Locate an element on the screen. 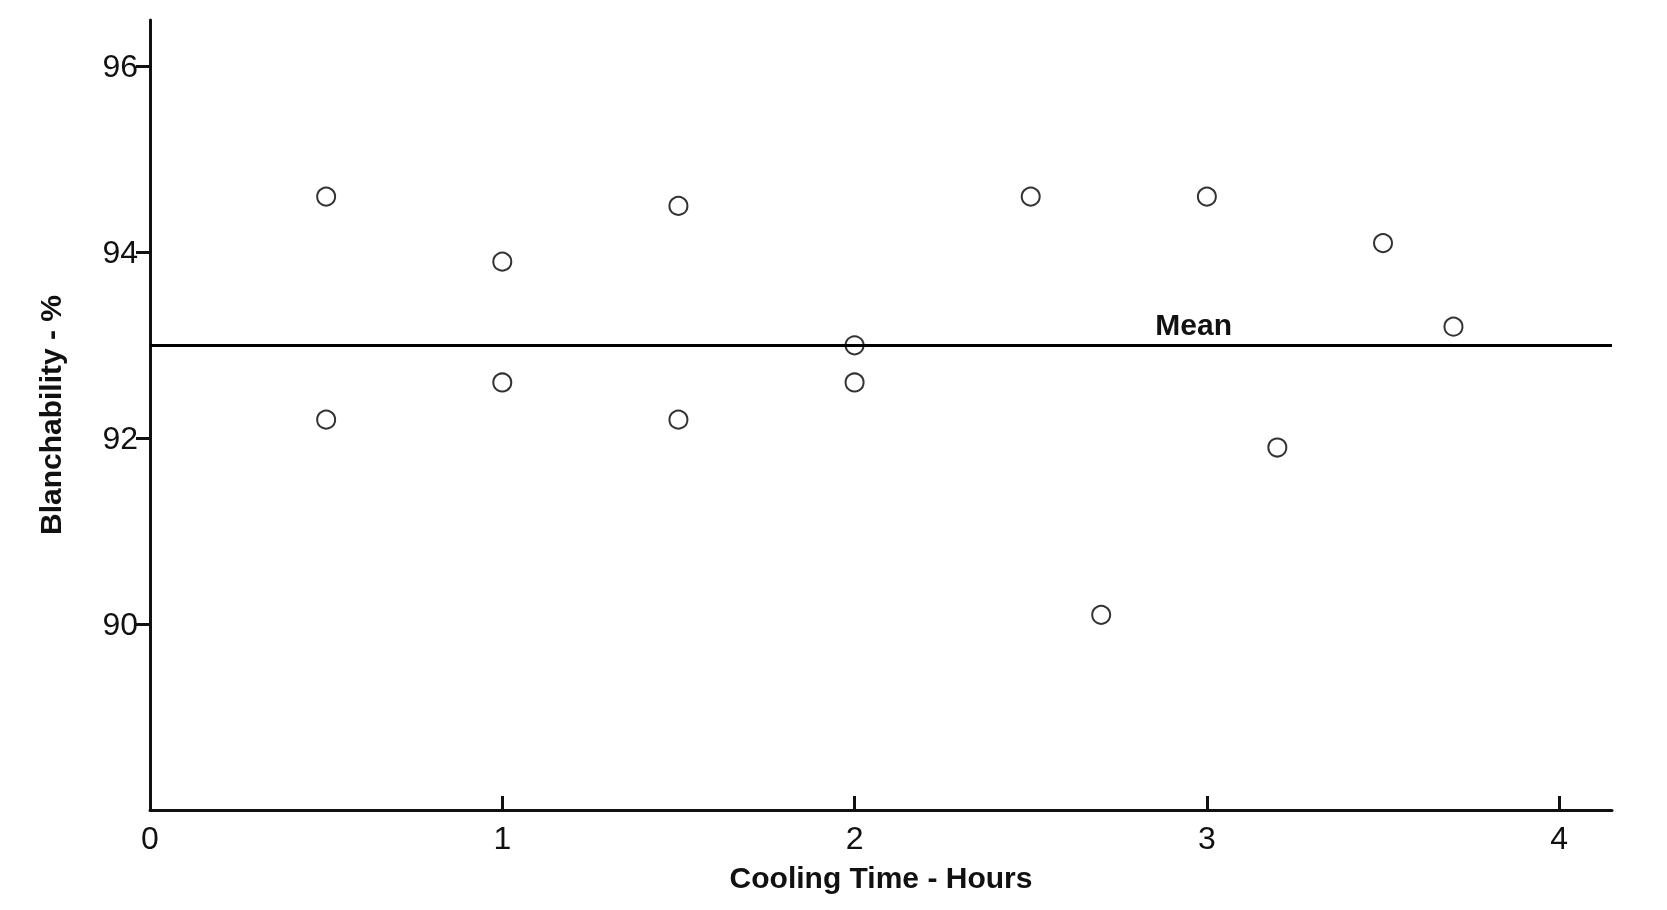  y-tick-label: 90 is located at coordinates (120, 624).